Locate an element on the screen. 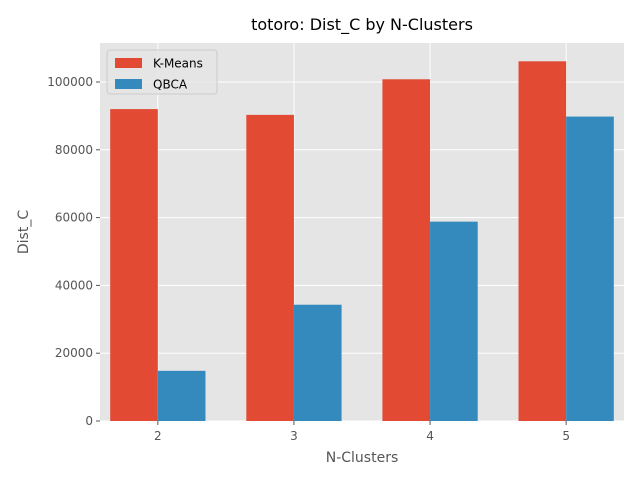 This screenshot has width=640, height=484. x-tick-label: 3 is located at coordinates (294, 436).